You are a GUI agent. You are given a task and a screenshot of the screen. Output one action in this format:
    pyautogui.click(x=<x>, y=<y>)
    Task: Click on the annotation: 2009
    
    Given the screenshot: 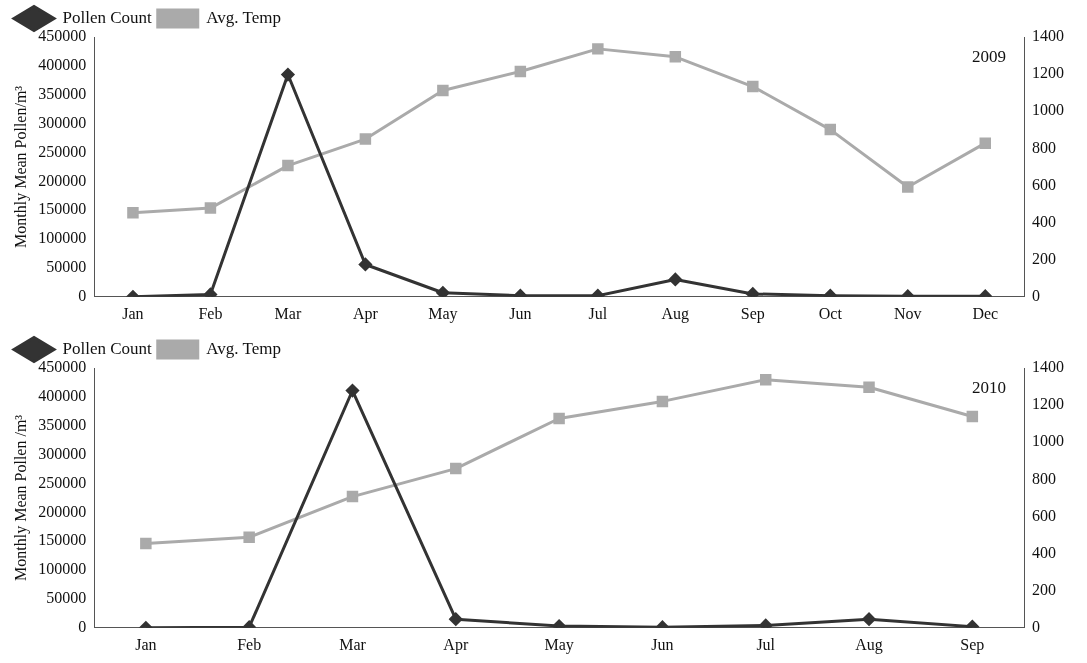 What is the action you would take?
    pyautogui.click(x=989, y=56)
    